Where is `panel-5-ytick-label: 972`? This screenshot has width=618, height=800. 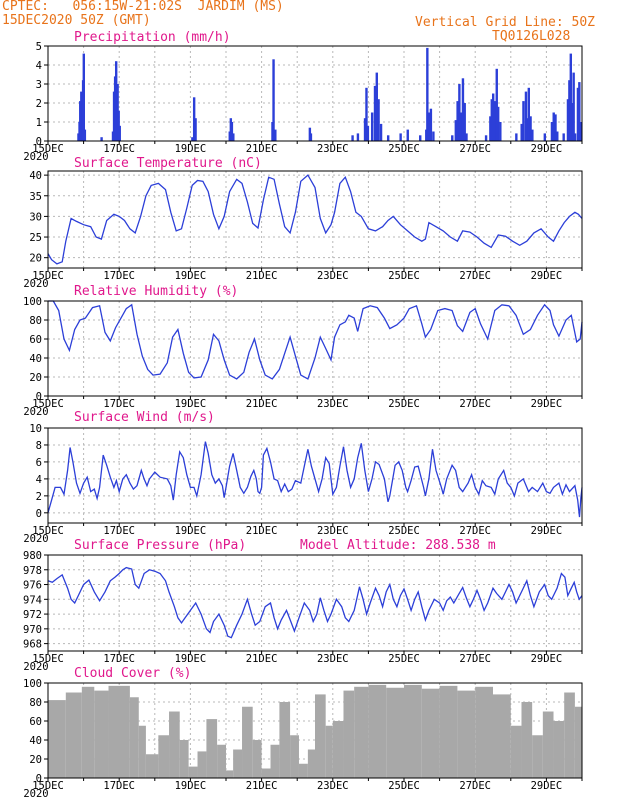
panel-5-ytick-label: 972 is located at coordinates (32, 615).